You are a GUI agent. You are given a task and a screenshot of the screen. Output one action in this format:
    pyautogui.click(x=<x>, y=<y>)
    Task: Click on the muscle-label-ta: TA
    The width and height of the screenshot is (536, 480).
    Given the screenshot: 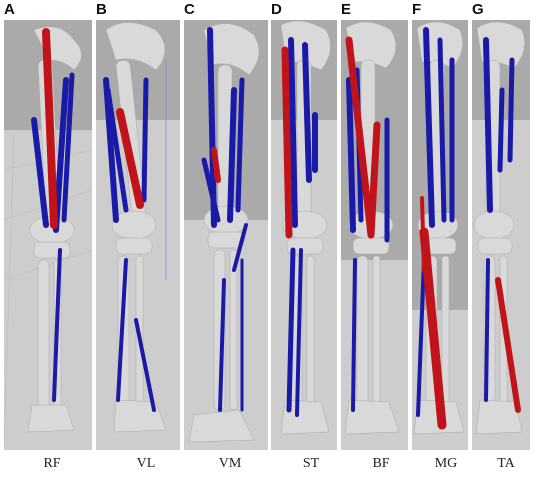 What is the action you would take?
    pyautogui.click(x=506, y=463)
    